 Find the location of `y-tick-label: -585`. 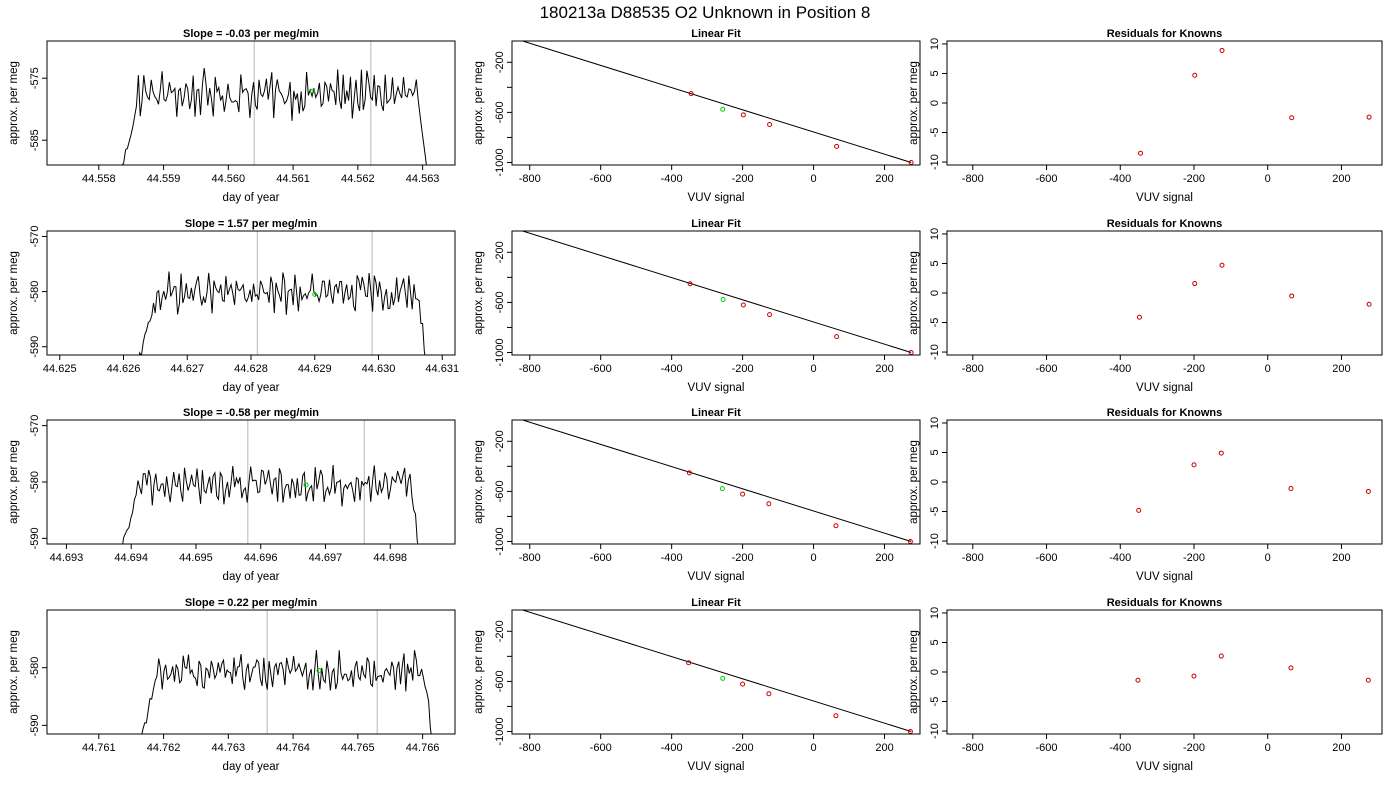

y-tick-label: -585 is located at coordinates (35, 140).